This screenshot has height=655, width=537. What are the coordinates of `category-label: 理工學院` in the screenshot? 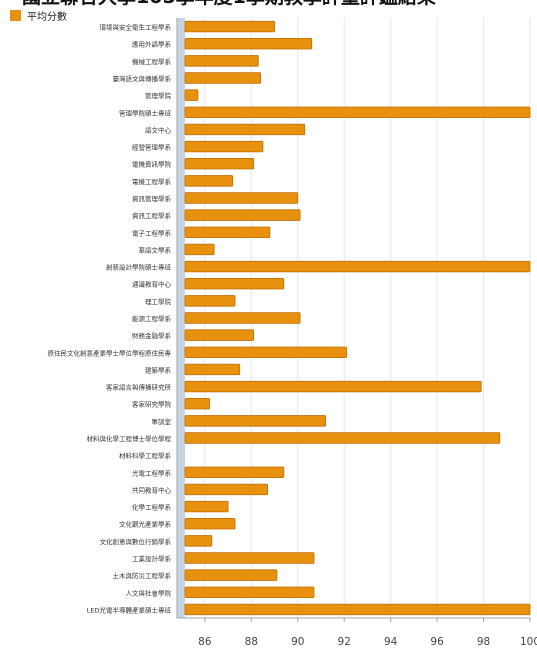 It's located at (158, 301).